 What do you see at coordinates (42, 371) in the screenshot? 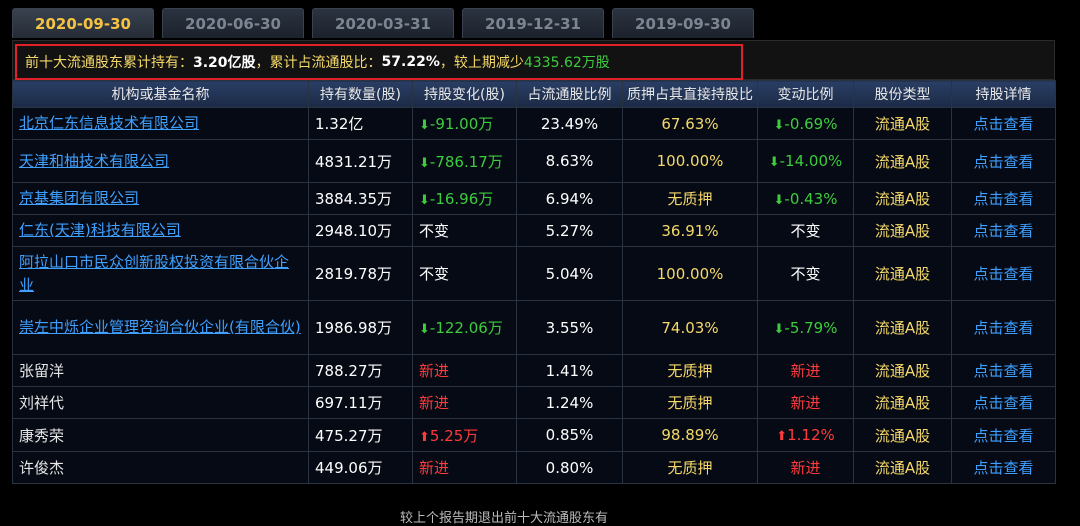
I see `holder-name: 张留洋` at bounding box center [42, 371].